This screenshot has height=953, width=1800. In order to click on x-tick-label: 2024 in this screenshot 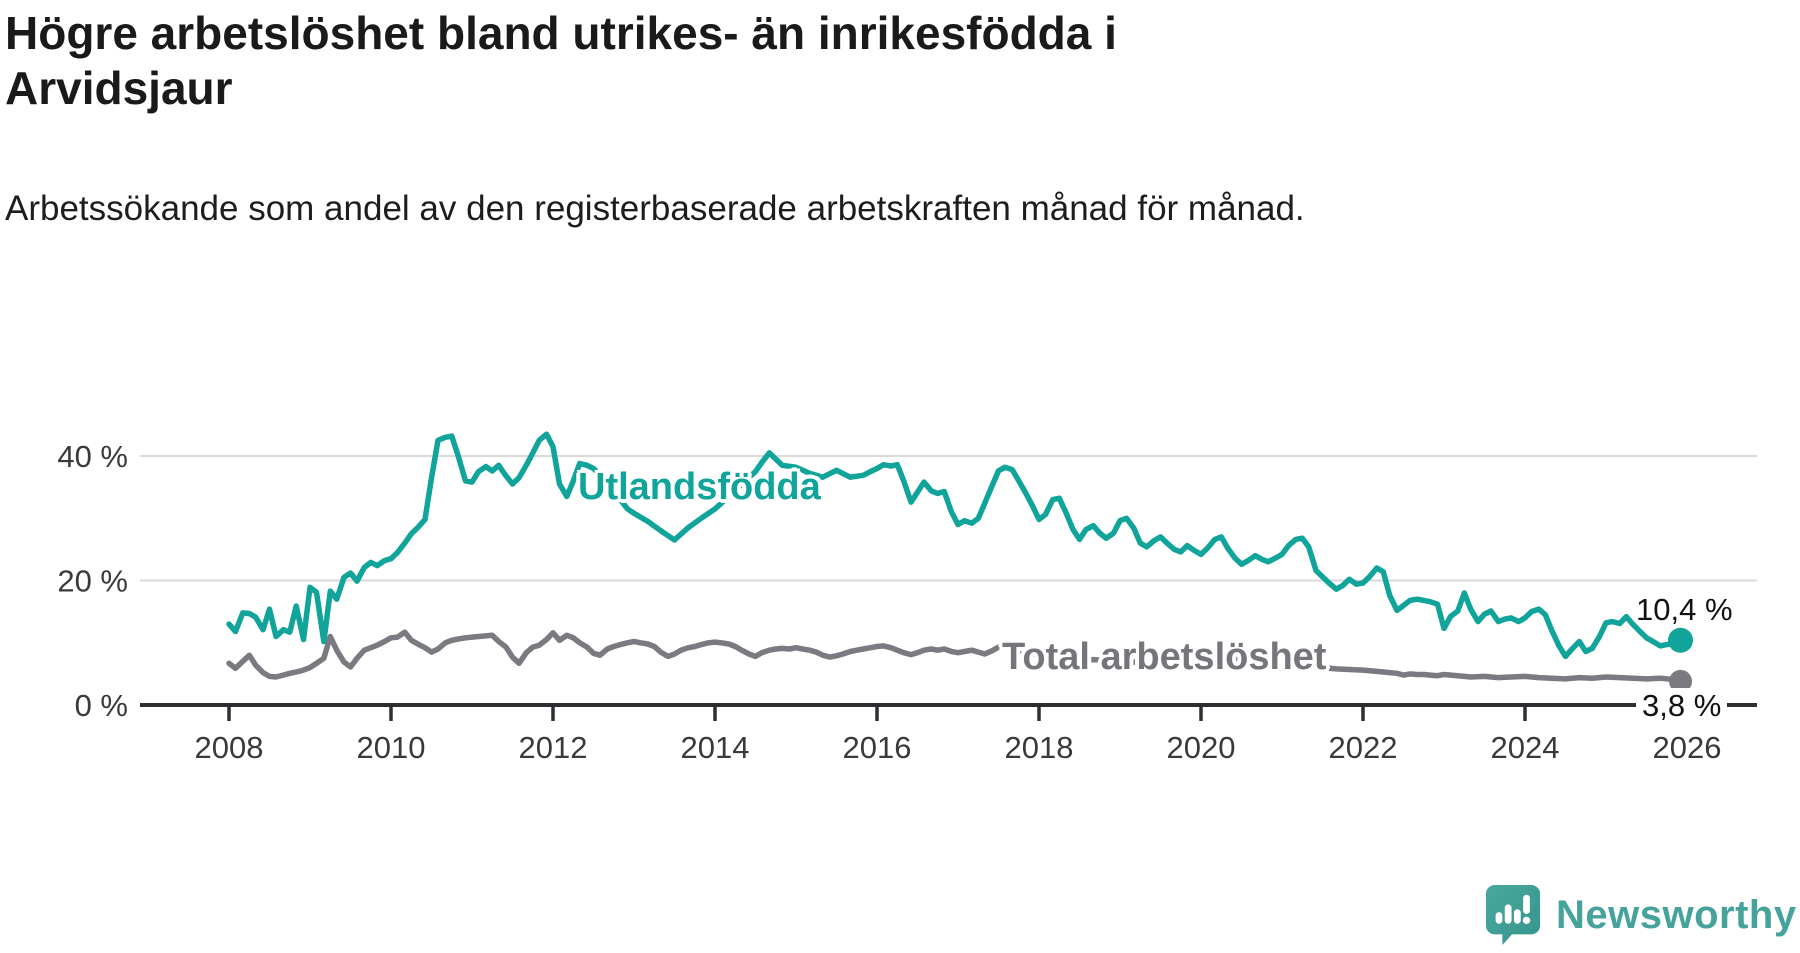, I will do `click(1525, 747)`.